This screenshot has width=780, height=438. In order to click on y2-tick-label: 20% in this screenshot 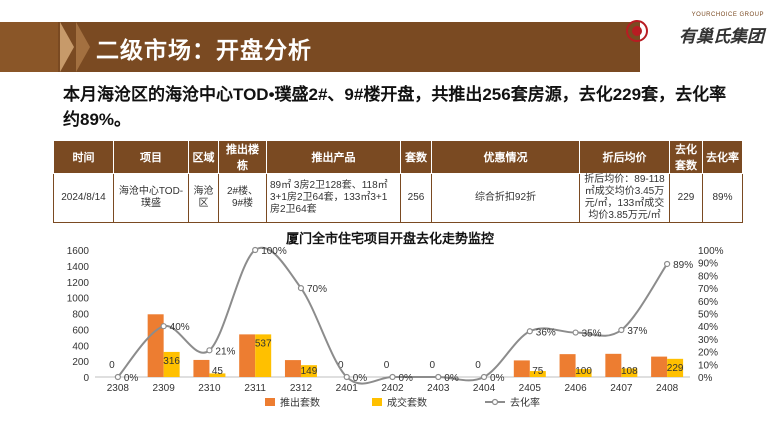, I will do `click(708, 353)`.